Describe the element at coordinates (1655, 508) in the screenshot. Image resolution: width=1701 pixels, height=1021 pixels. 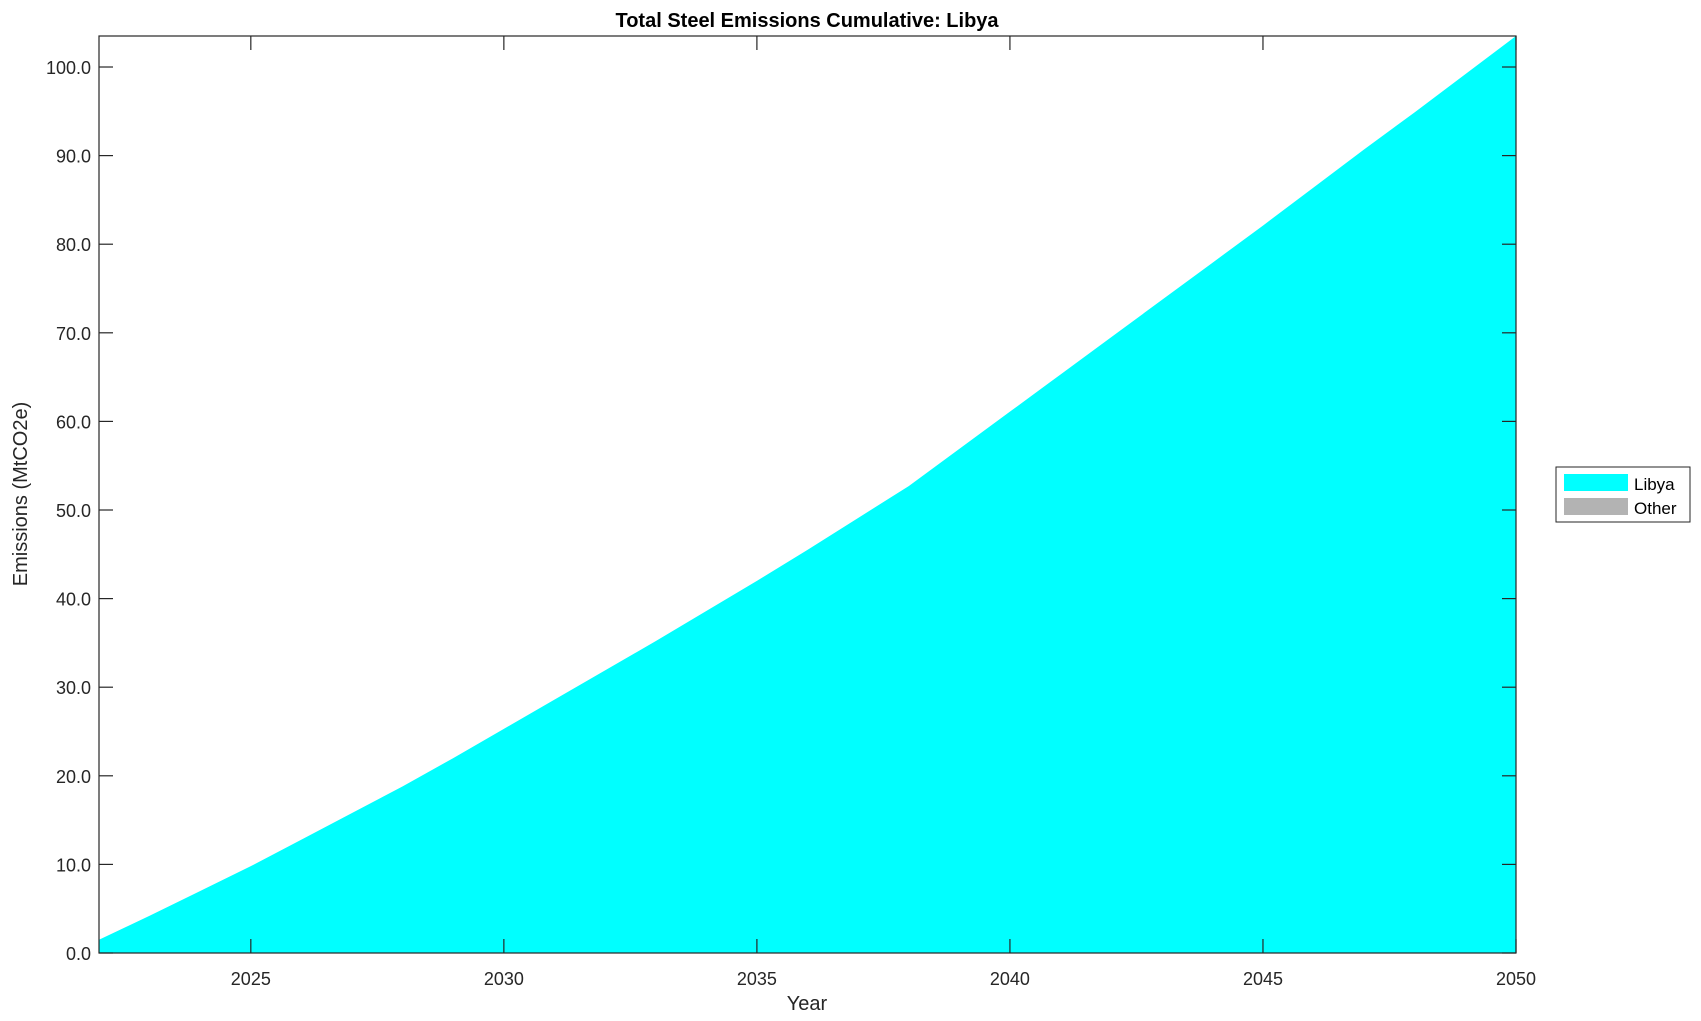
I see `legend-label-other: Other` at that location.